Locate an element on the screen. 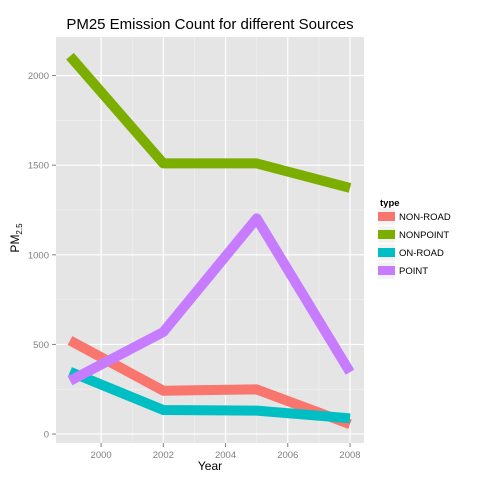 The height and width of the screenshot is (485, 480). y-axis-label-subscript: 2.5 is located at coordinates (19, 229).